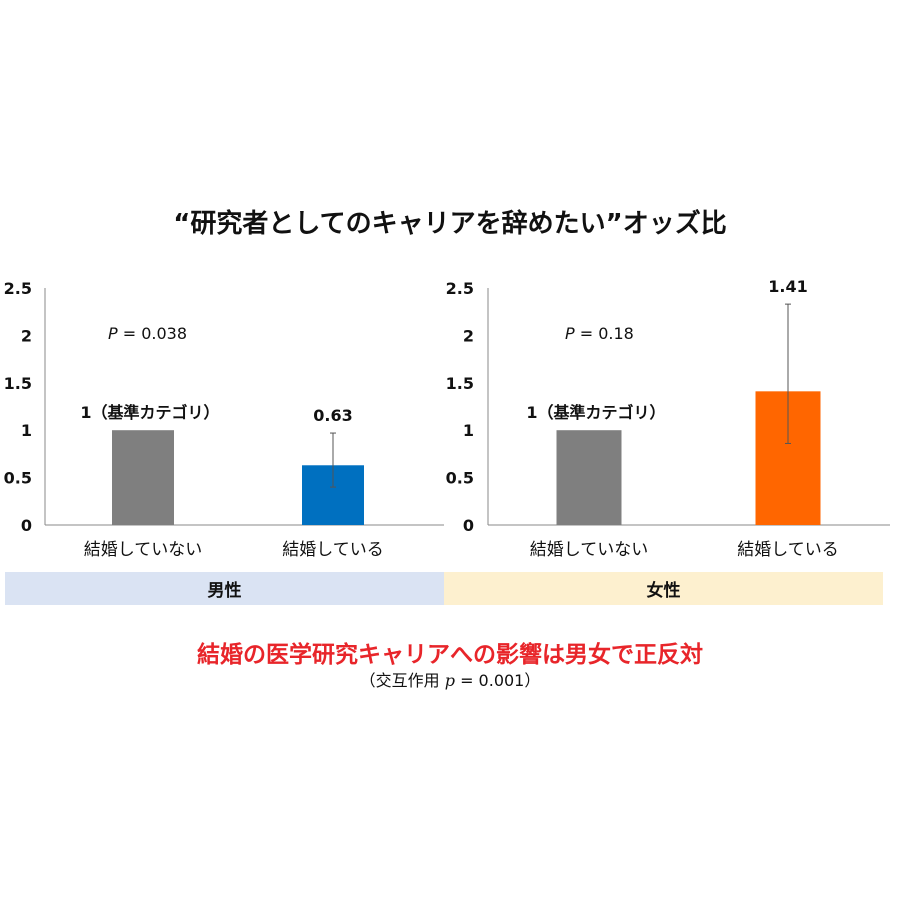  What do you see at coordinates (663, 591) in the screenshot?
I see `group-label-female: 女性` at bounding box center [663, 591].